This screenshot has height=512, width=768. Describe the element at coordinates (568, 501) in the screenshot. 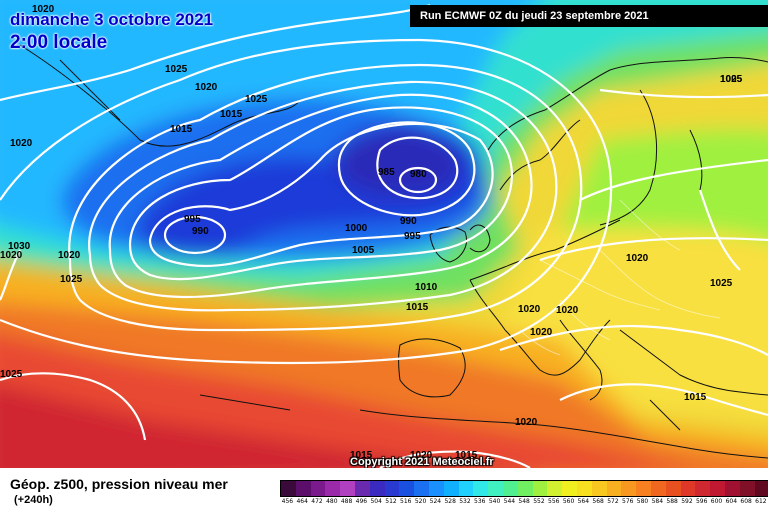

I see `color-scale-label: 560` at that location.